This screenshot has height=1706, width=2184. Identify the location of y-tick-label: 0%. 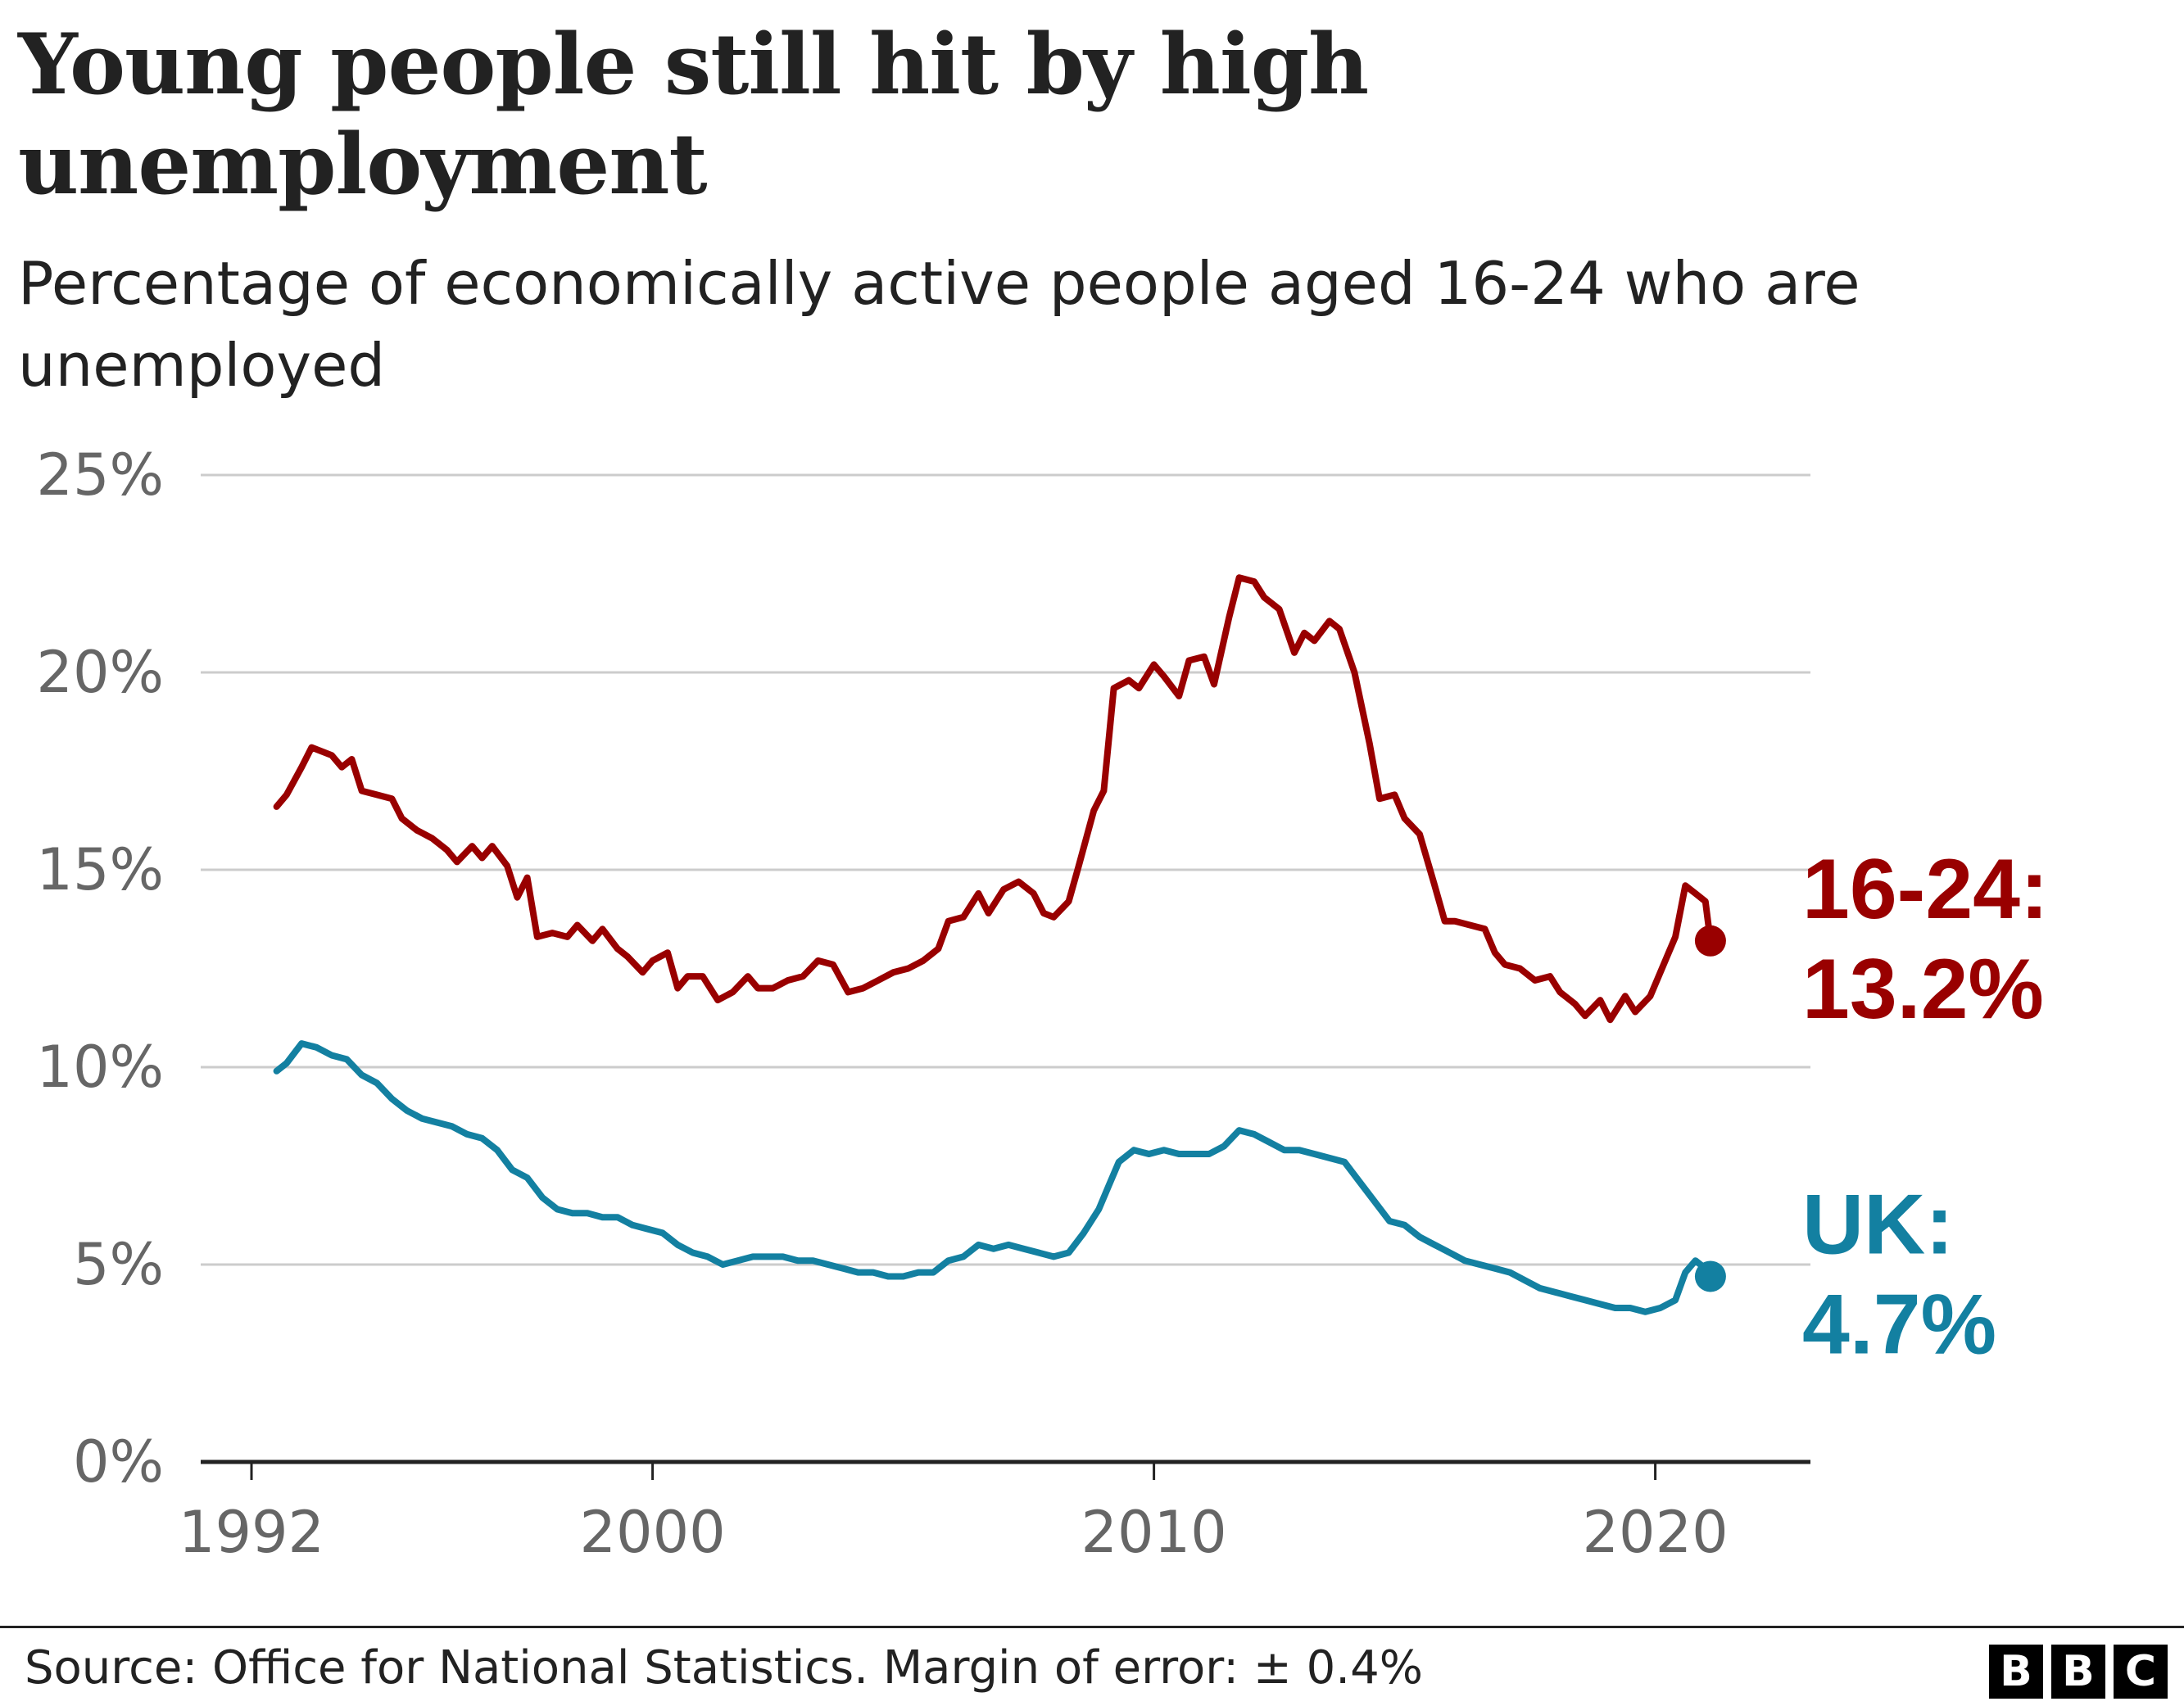
(118, 1462).